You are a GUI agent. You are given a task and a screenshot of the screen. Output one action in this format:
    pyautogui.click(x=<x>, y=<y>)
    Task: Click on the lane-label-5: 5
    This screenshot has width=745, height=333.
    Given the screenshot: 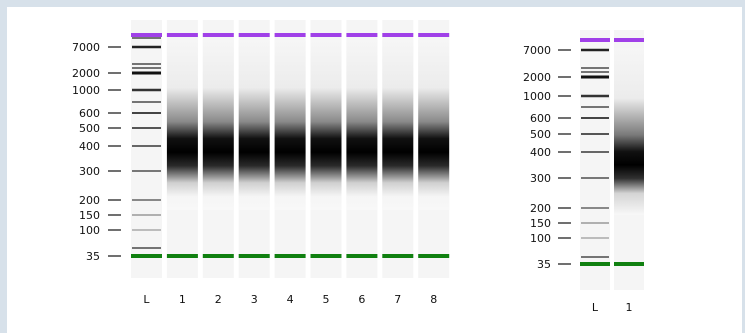 What is the action you would take?
    pyautogui.click(x=326, y=299)
    